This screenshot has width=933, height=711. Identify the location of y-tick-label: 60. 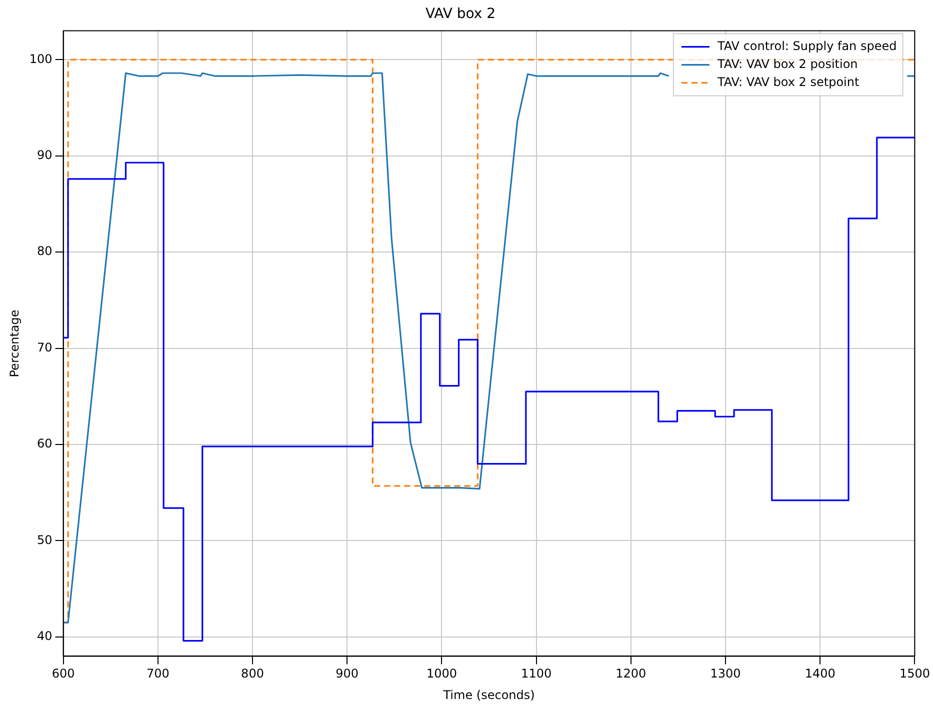
(44, 443).